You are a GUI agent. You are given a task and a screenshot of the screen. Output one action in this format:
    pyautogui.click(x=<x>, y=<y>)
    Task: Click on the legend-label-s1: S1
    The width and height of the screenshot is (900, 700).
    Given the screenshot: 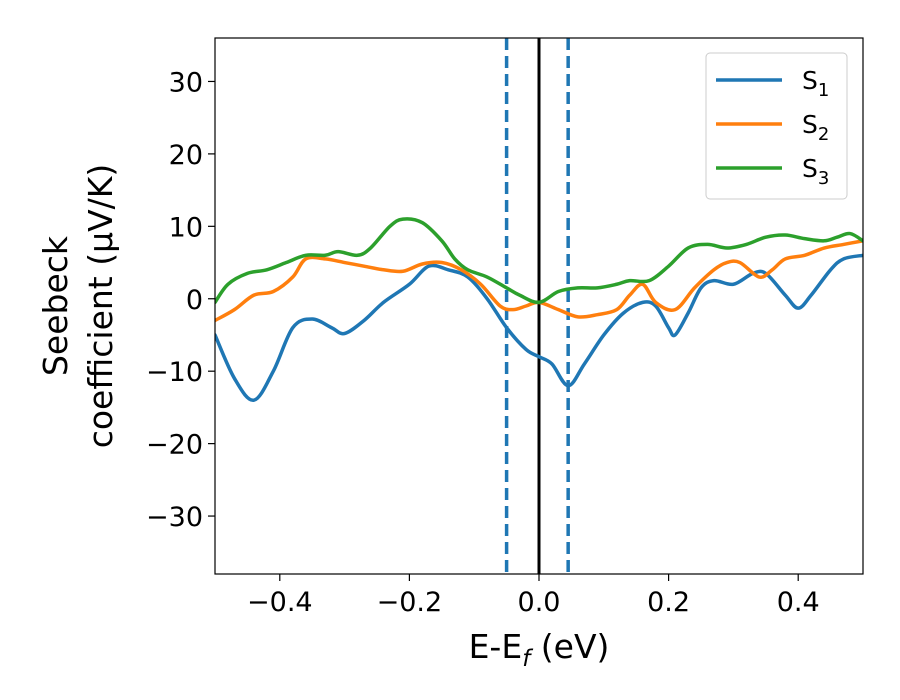 What is the action you would take?
    pyautogui.click(x=815, y=83)
    